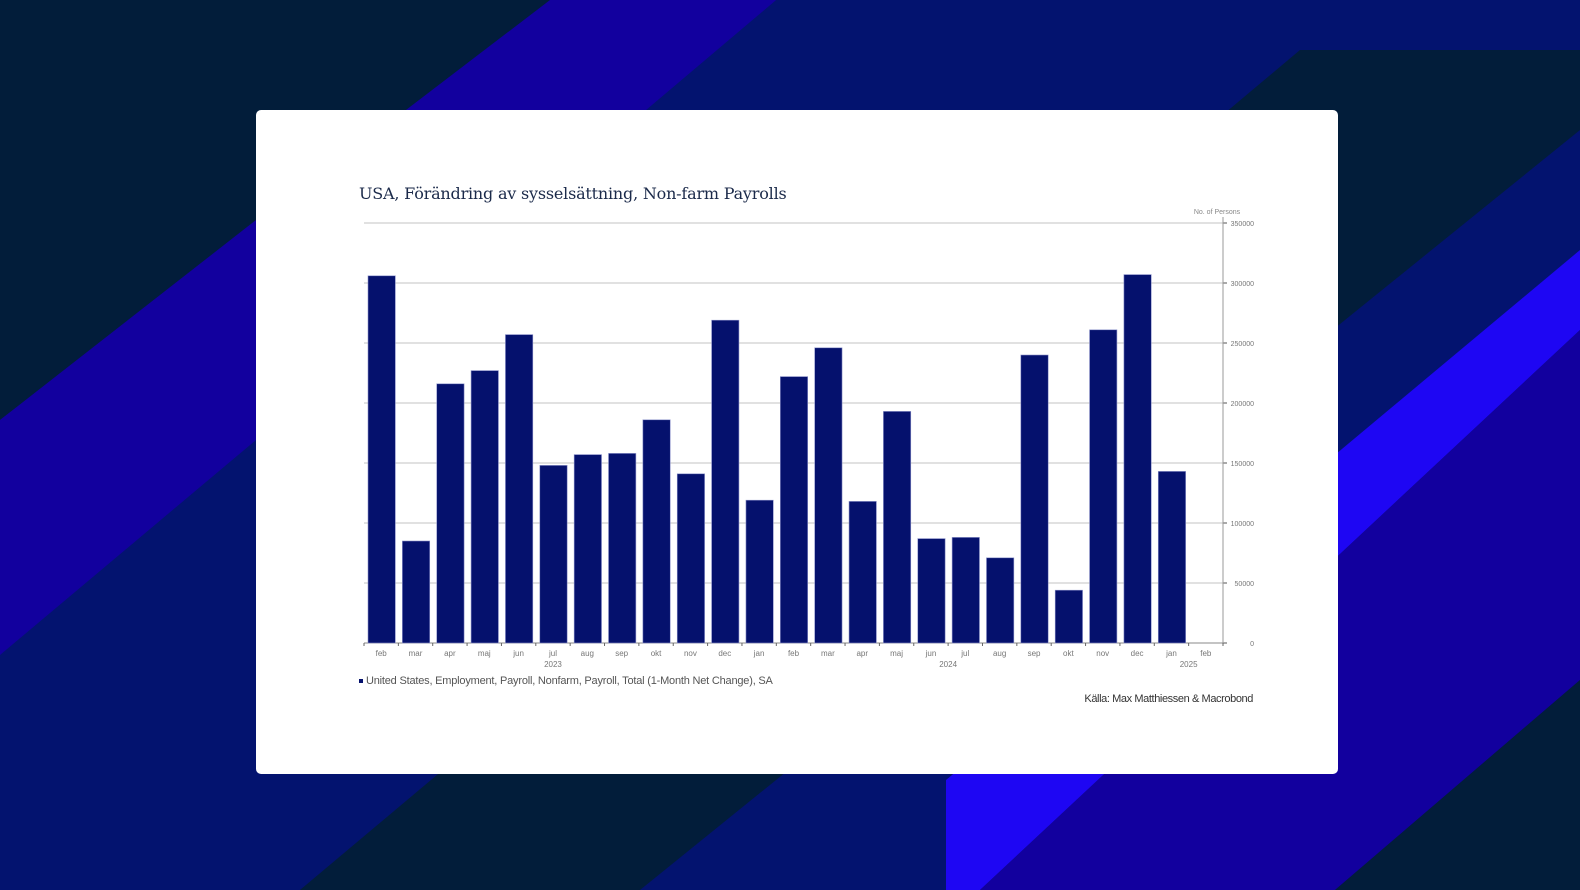 The image size is (1580, 890). What do you see at coordinates (1242, 224) in the screenshot?
I see `y-tick-label: 350000` at bounding box center [1242, 224].